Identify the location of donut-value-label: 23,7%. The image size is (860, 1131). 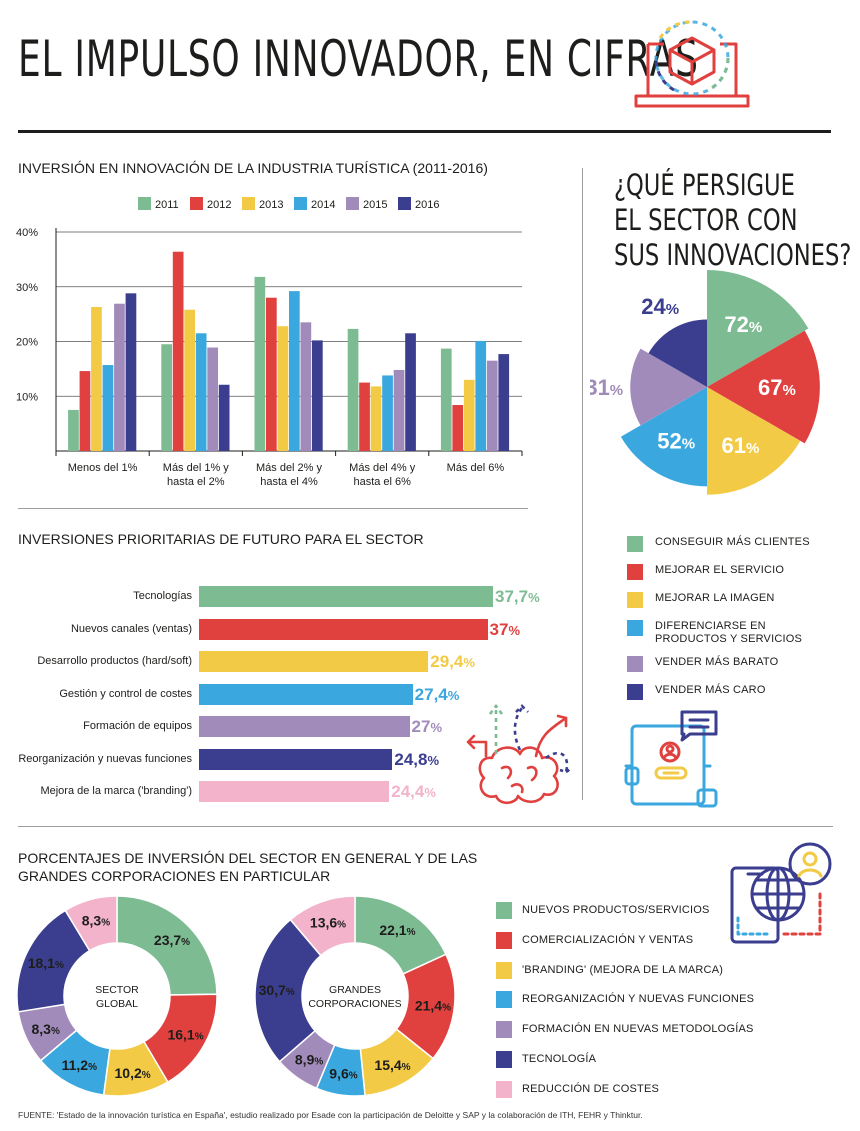
(172, 940).